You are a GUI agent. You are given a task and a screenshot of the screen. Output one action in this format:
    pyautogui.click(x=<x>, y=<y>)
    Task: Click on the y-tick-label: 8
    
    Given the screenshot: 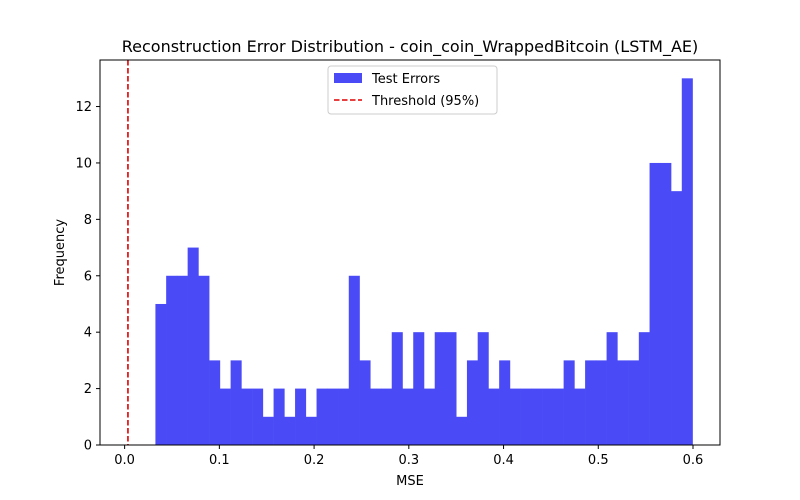 What is the action you would take?
    pyautogui.click(x=88, y=220)
    